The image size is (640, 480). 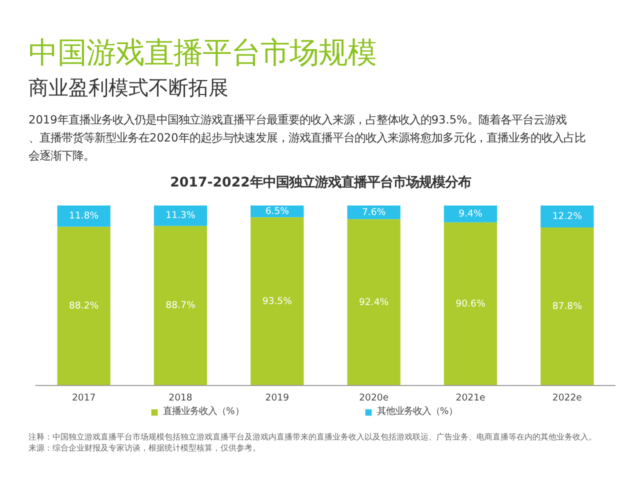 I want to click on data-label: 9.4%, so click(x=470, y=214).